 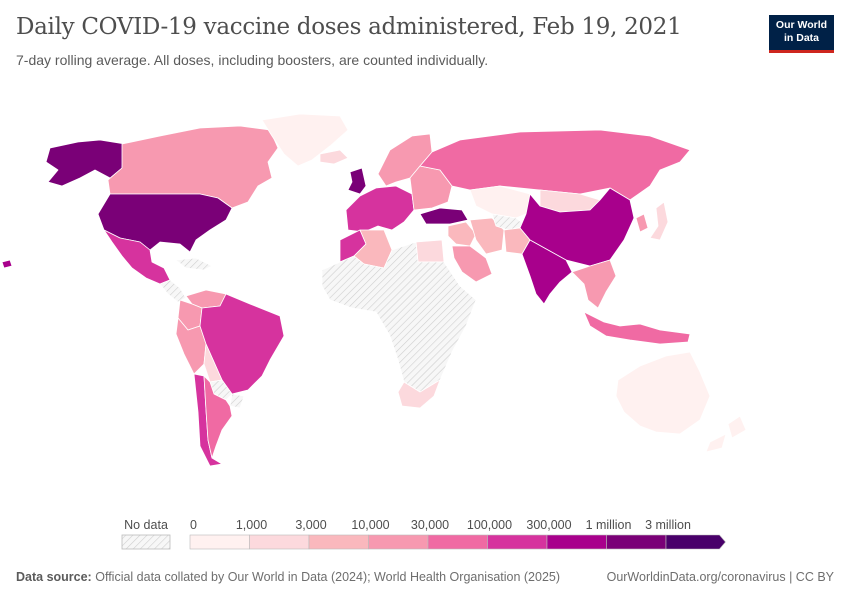 What do you see at coordinates (218, 417) in the screenshot?
I see `region-argentina` at bounding box center [218, 417].